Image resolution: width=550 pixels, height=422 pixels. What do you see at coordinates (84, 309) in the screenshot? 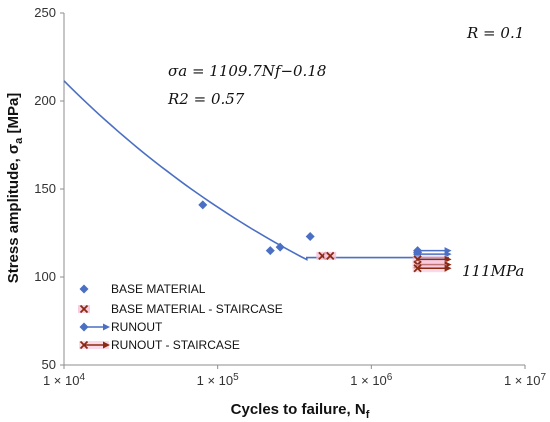
I see `legend-marker-staircase` at bounding box center [84, 309].